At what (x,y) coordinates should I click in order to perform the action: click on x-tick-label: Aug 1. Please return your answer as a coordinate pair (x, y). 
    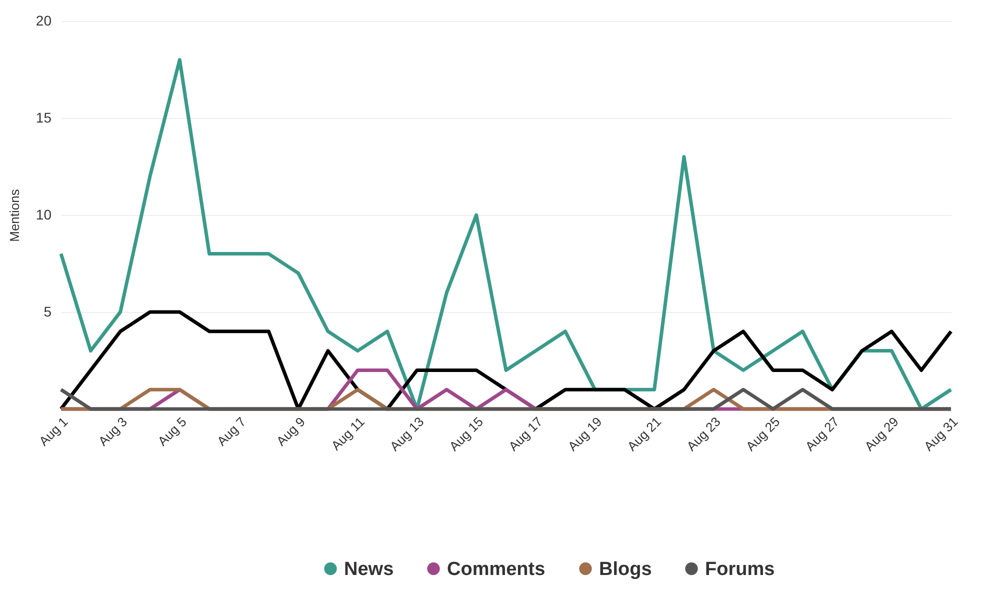
    Looking at the image, I should click on (53, 431).